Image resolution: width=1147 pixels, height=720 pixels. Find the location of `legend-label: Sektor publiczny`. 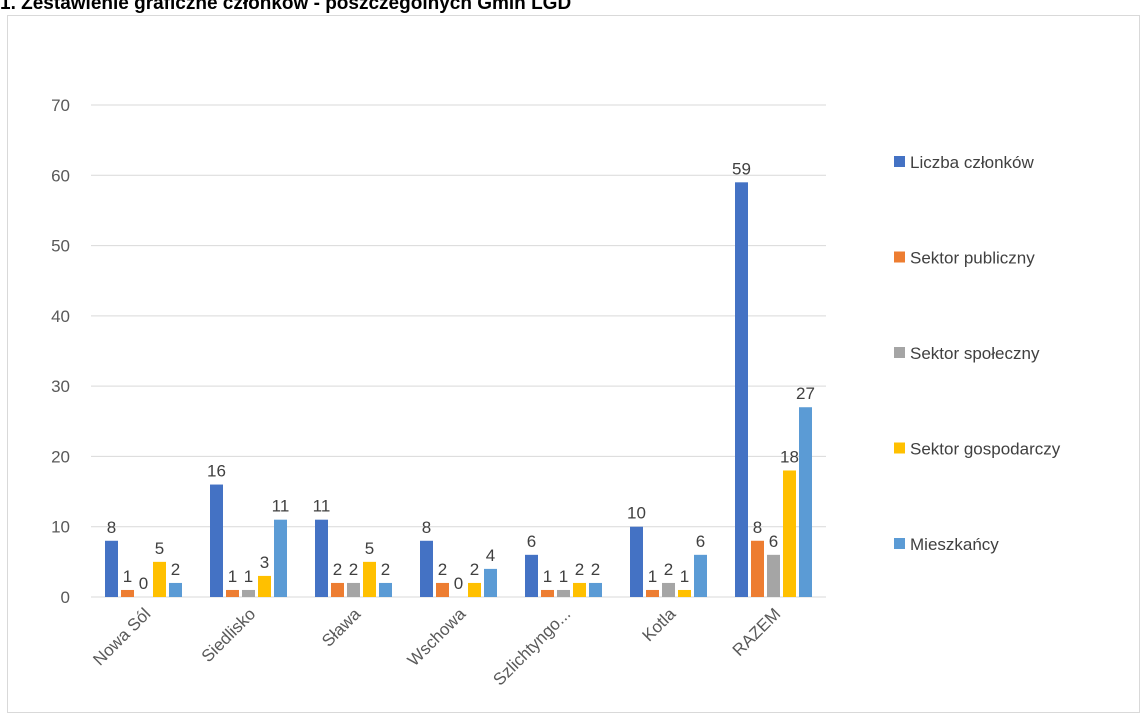

legend-label: Sektor publiczny is located at coordinates (972, 258).